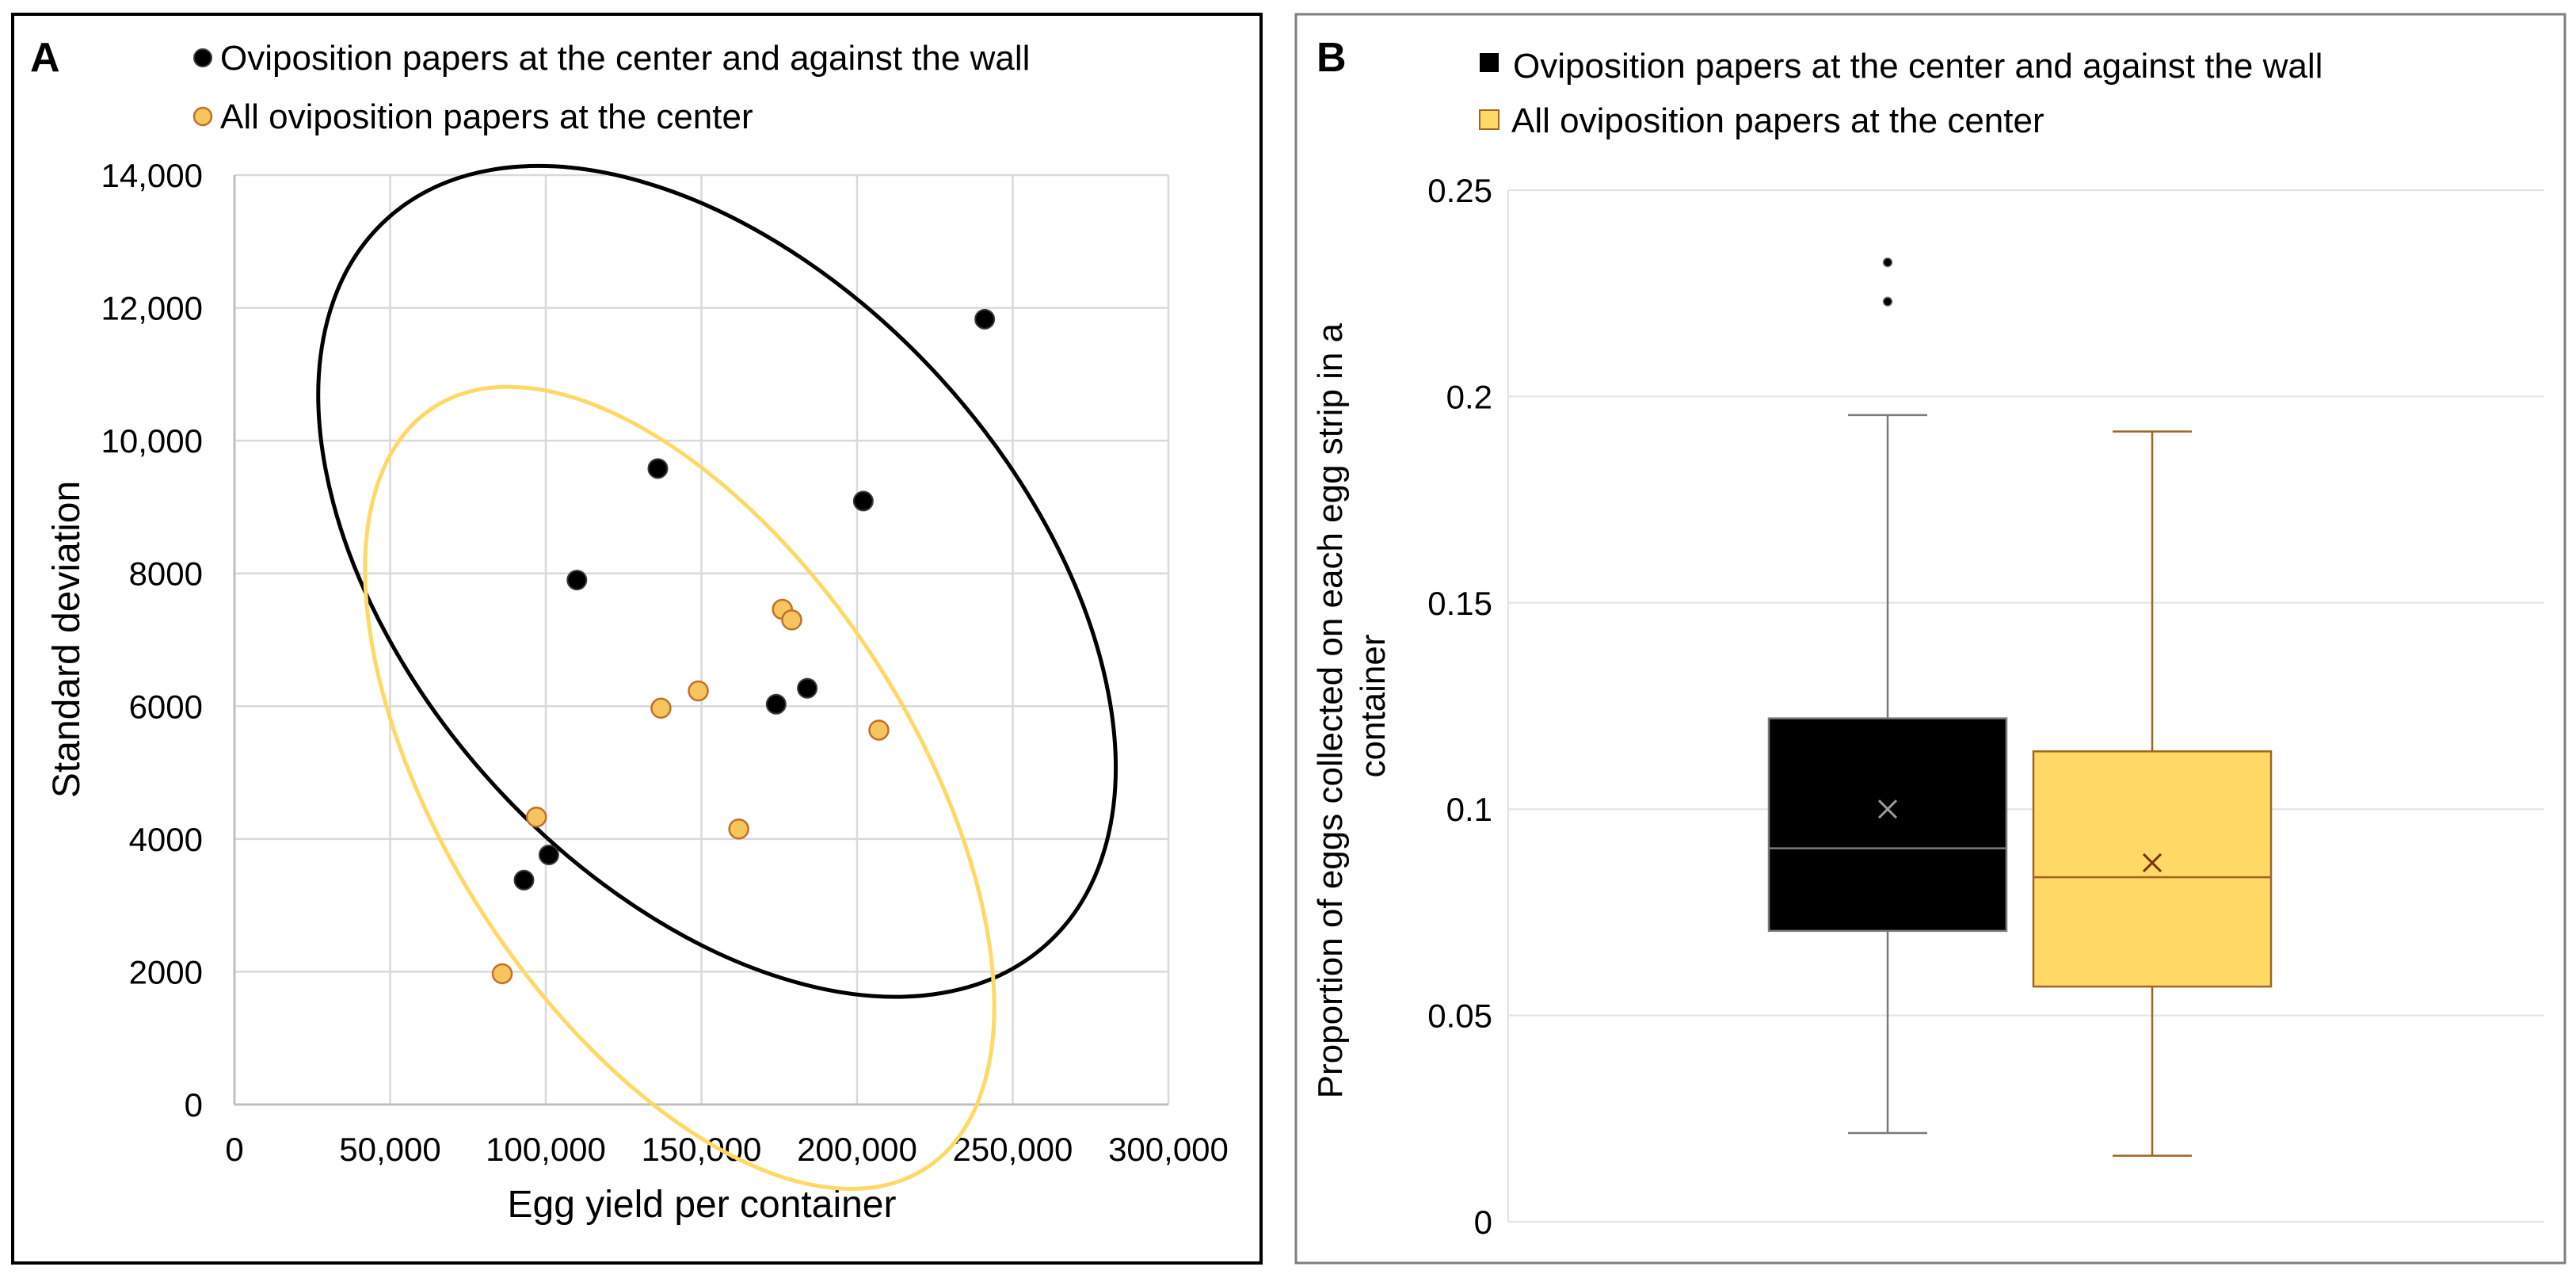 This screenshot has height=1282, width=2576. What do you see at coordinates (546, 1149) in the screenshot?
I see `panel-a-x-tick-label: 100,000` at bounding box center [546, 1149].